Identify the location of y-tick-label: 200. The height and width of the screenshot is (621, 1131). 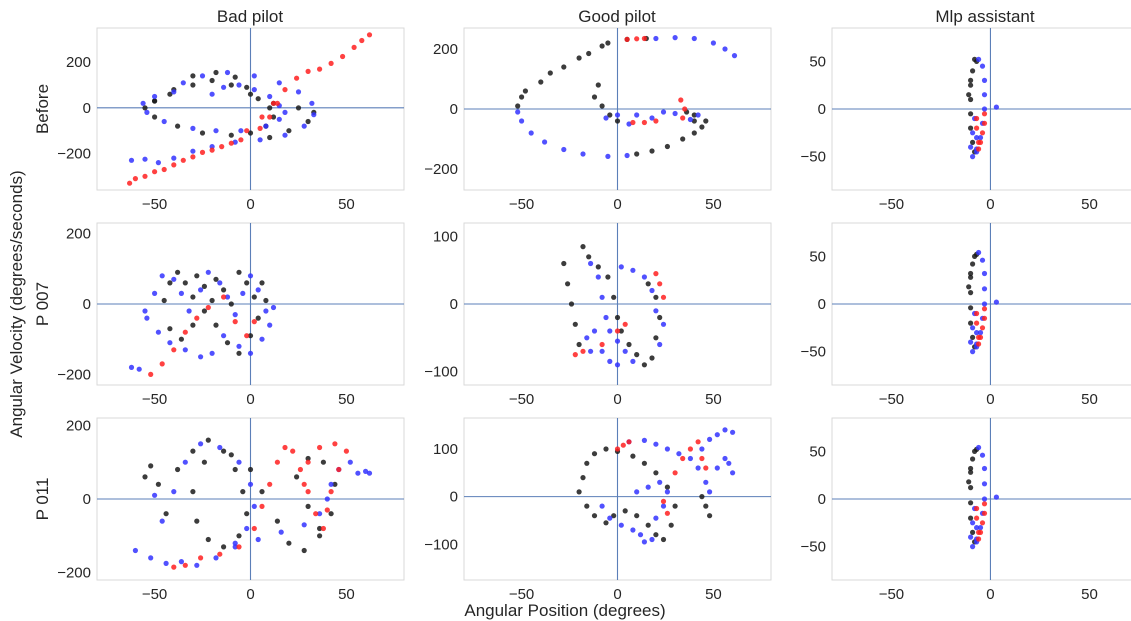
(78, 234).